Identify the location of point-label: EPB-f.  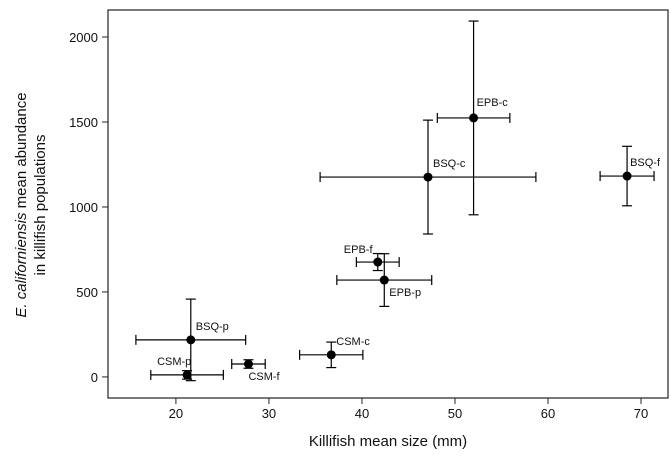
(359, 250).